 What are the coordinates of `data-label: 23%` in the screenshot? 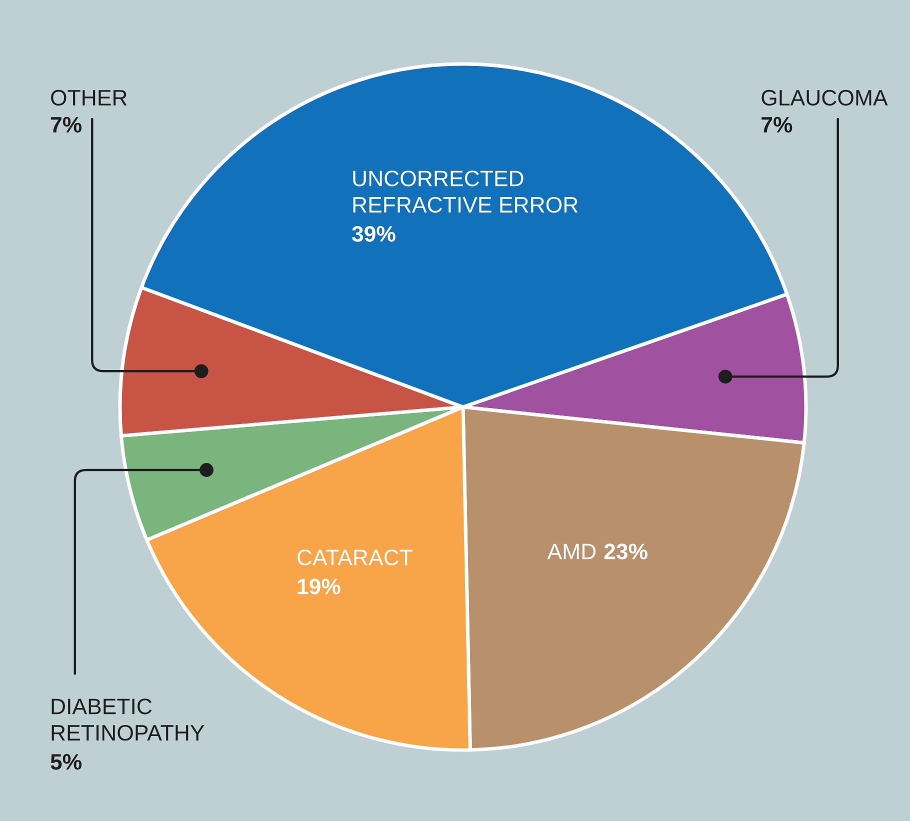 It's located at (626, 552).